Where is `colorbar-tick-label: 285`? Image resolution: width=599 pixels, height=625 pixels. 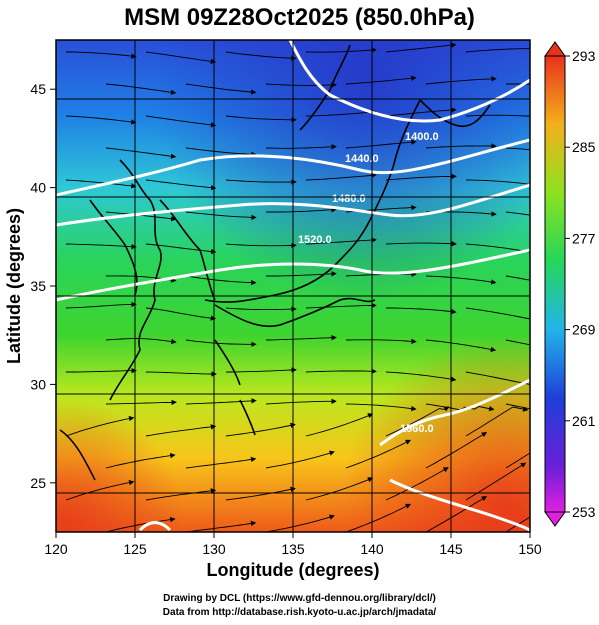 colorbar-tick-label: 285 is located at coordinates (584, 147).